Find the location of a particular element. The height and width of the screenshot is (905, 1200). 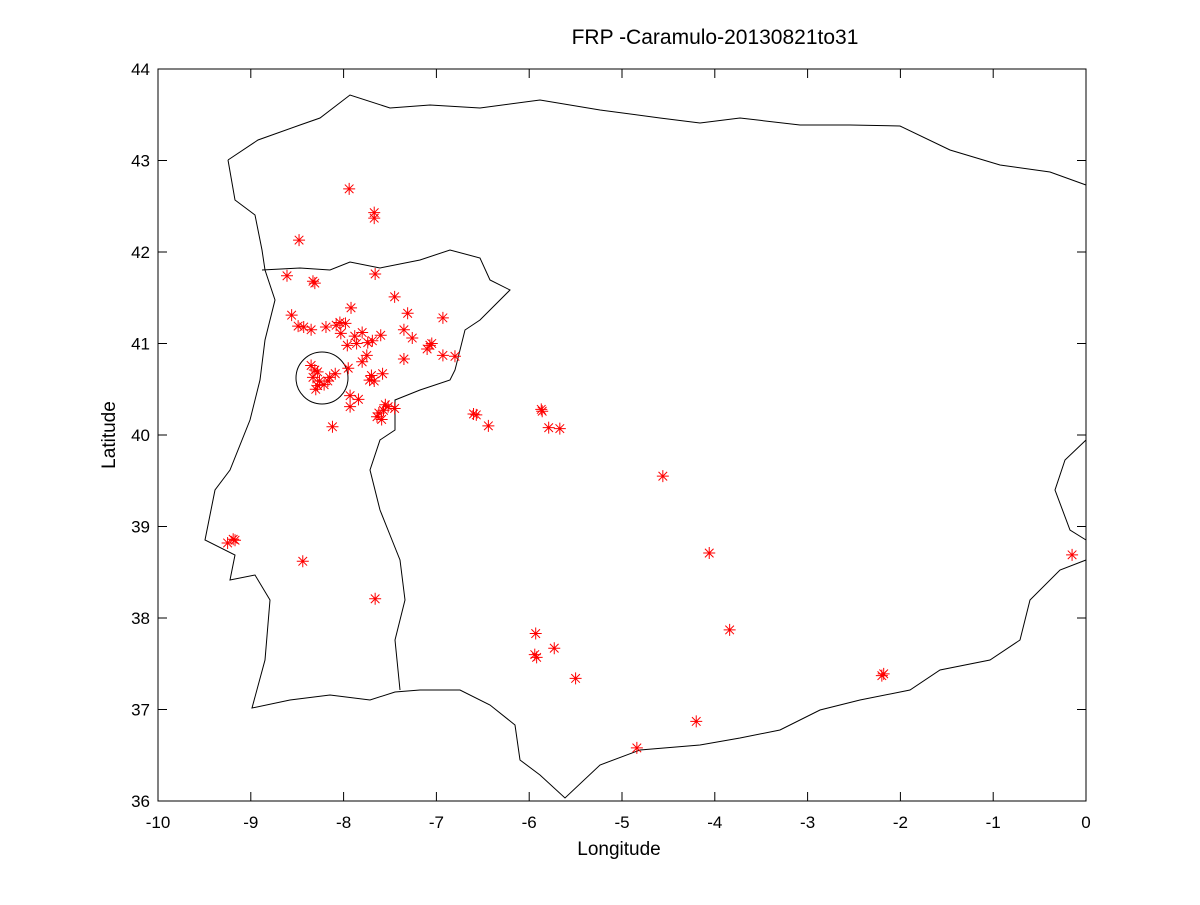

x-tick-label: -6 is located at coordinates (529, 822).